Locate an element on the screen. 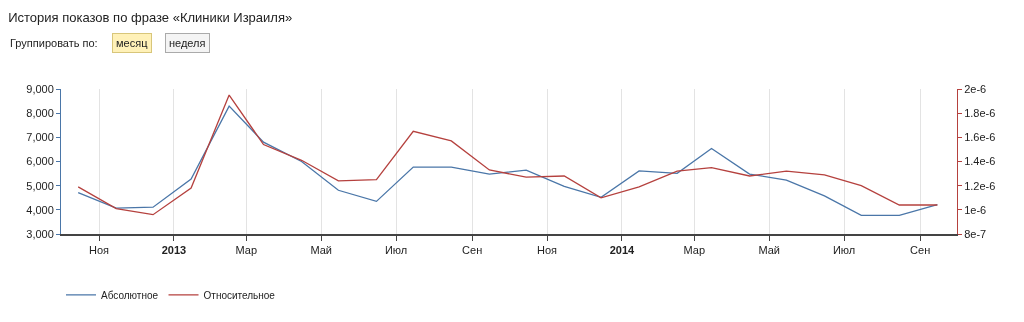 Image resolution: width=1024 pixels, height=322 pixels. y2-tick-label: 1e-6 is located at coordinates (975, 209).